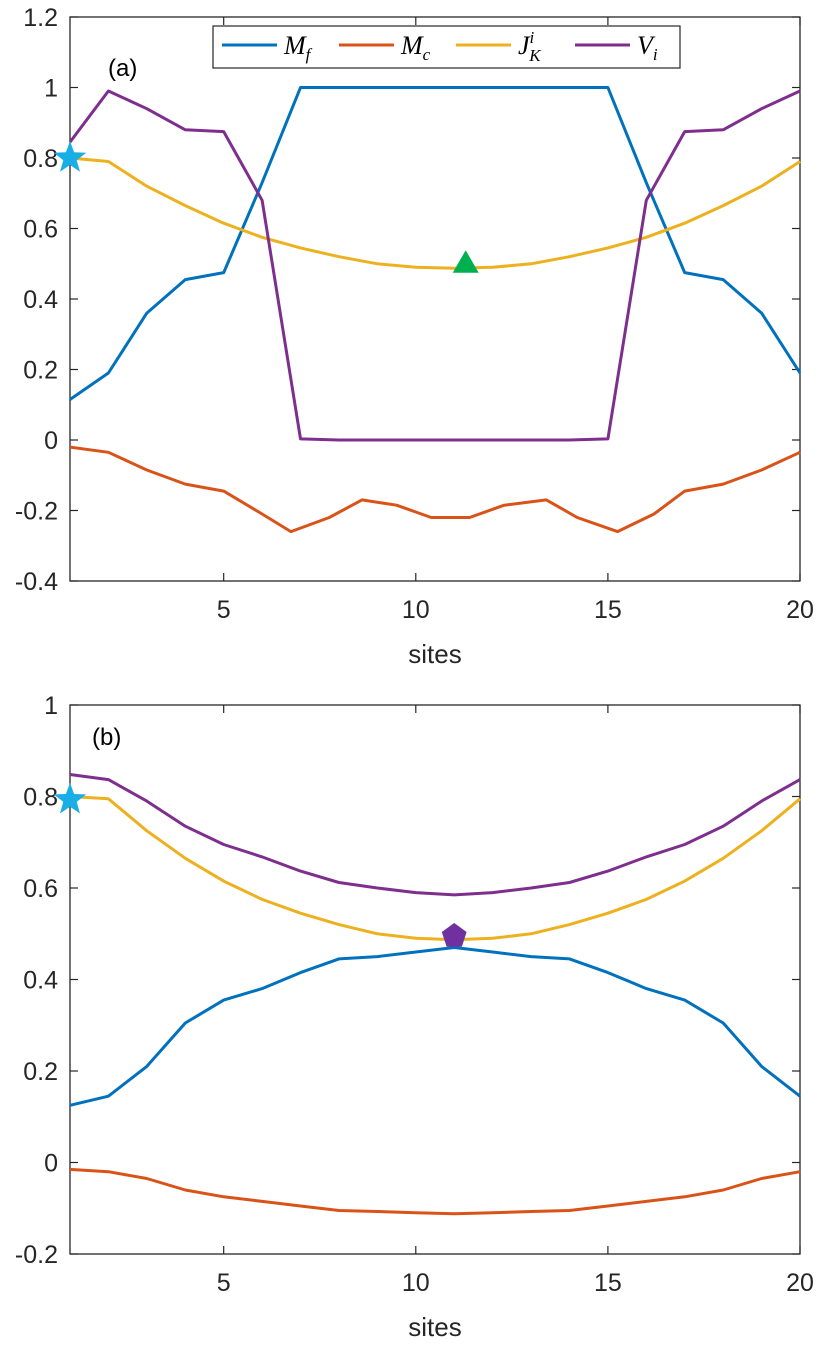 This screenshot has height=1354, width=830. What do you see at coordinates (36, 582) in the screenshot?
I see `y-tick-label: -0.4` at bounding box center [36, 582].